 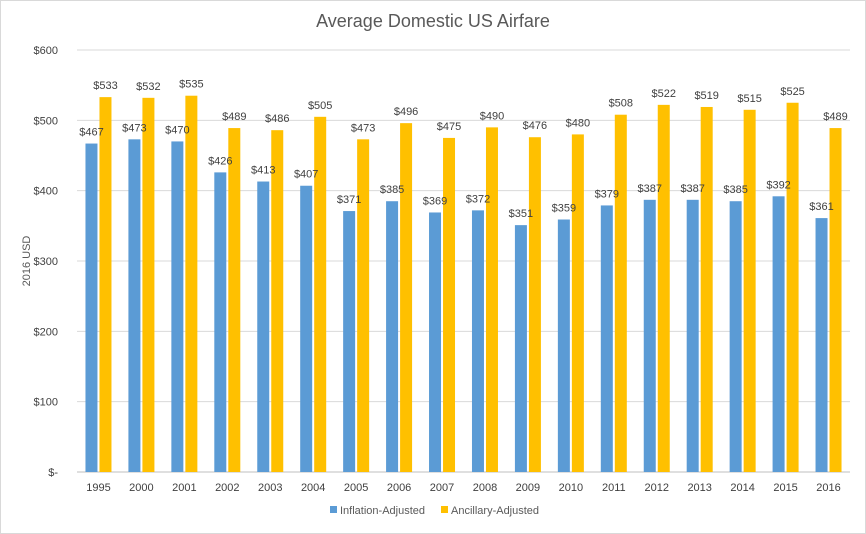 I want to click on ancillary-adjusted-data-label: $519, so click(x=706, y=96).